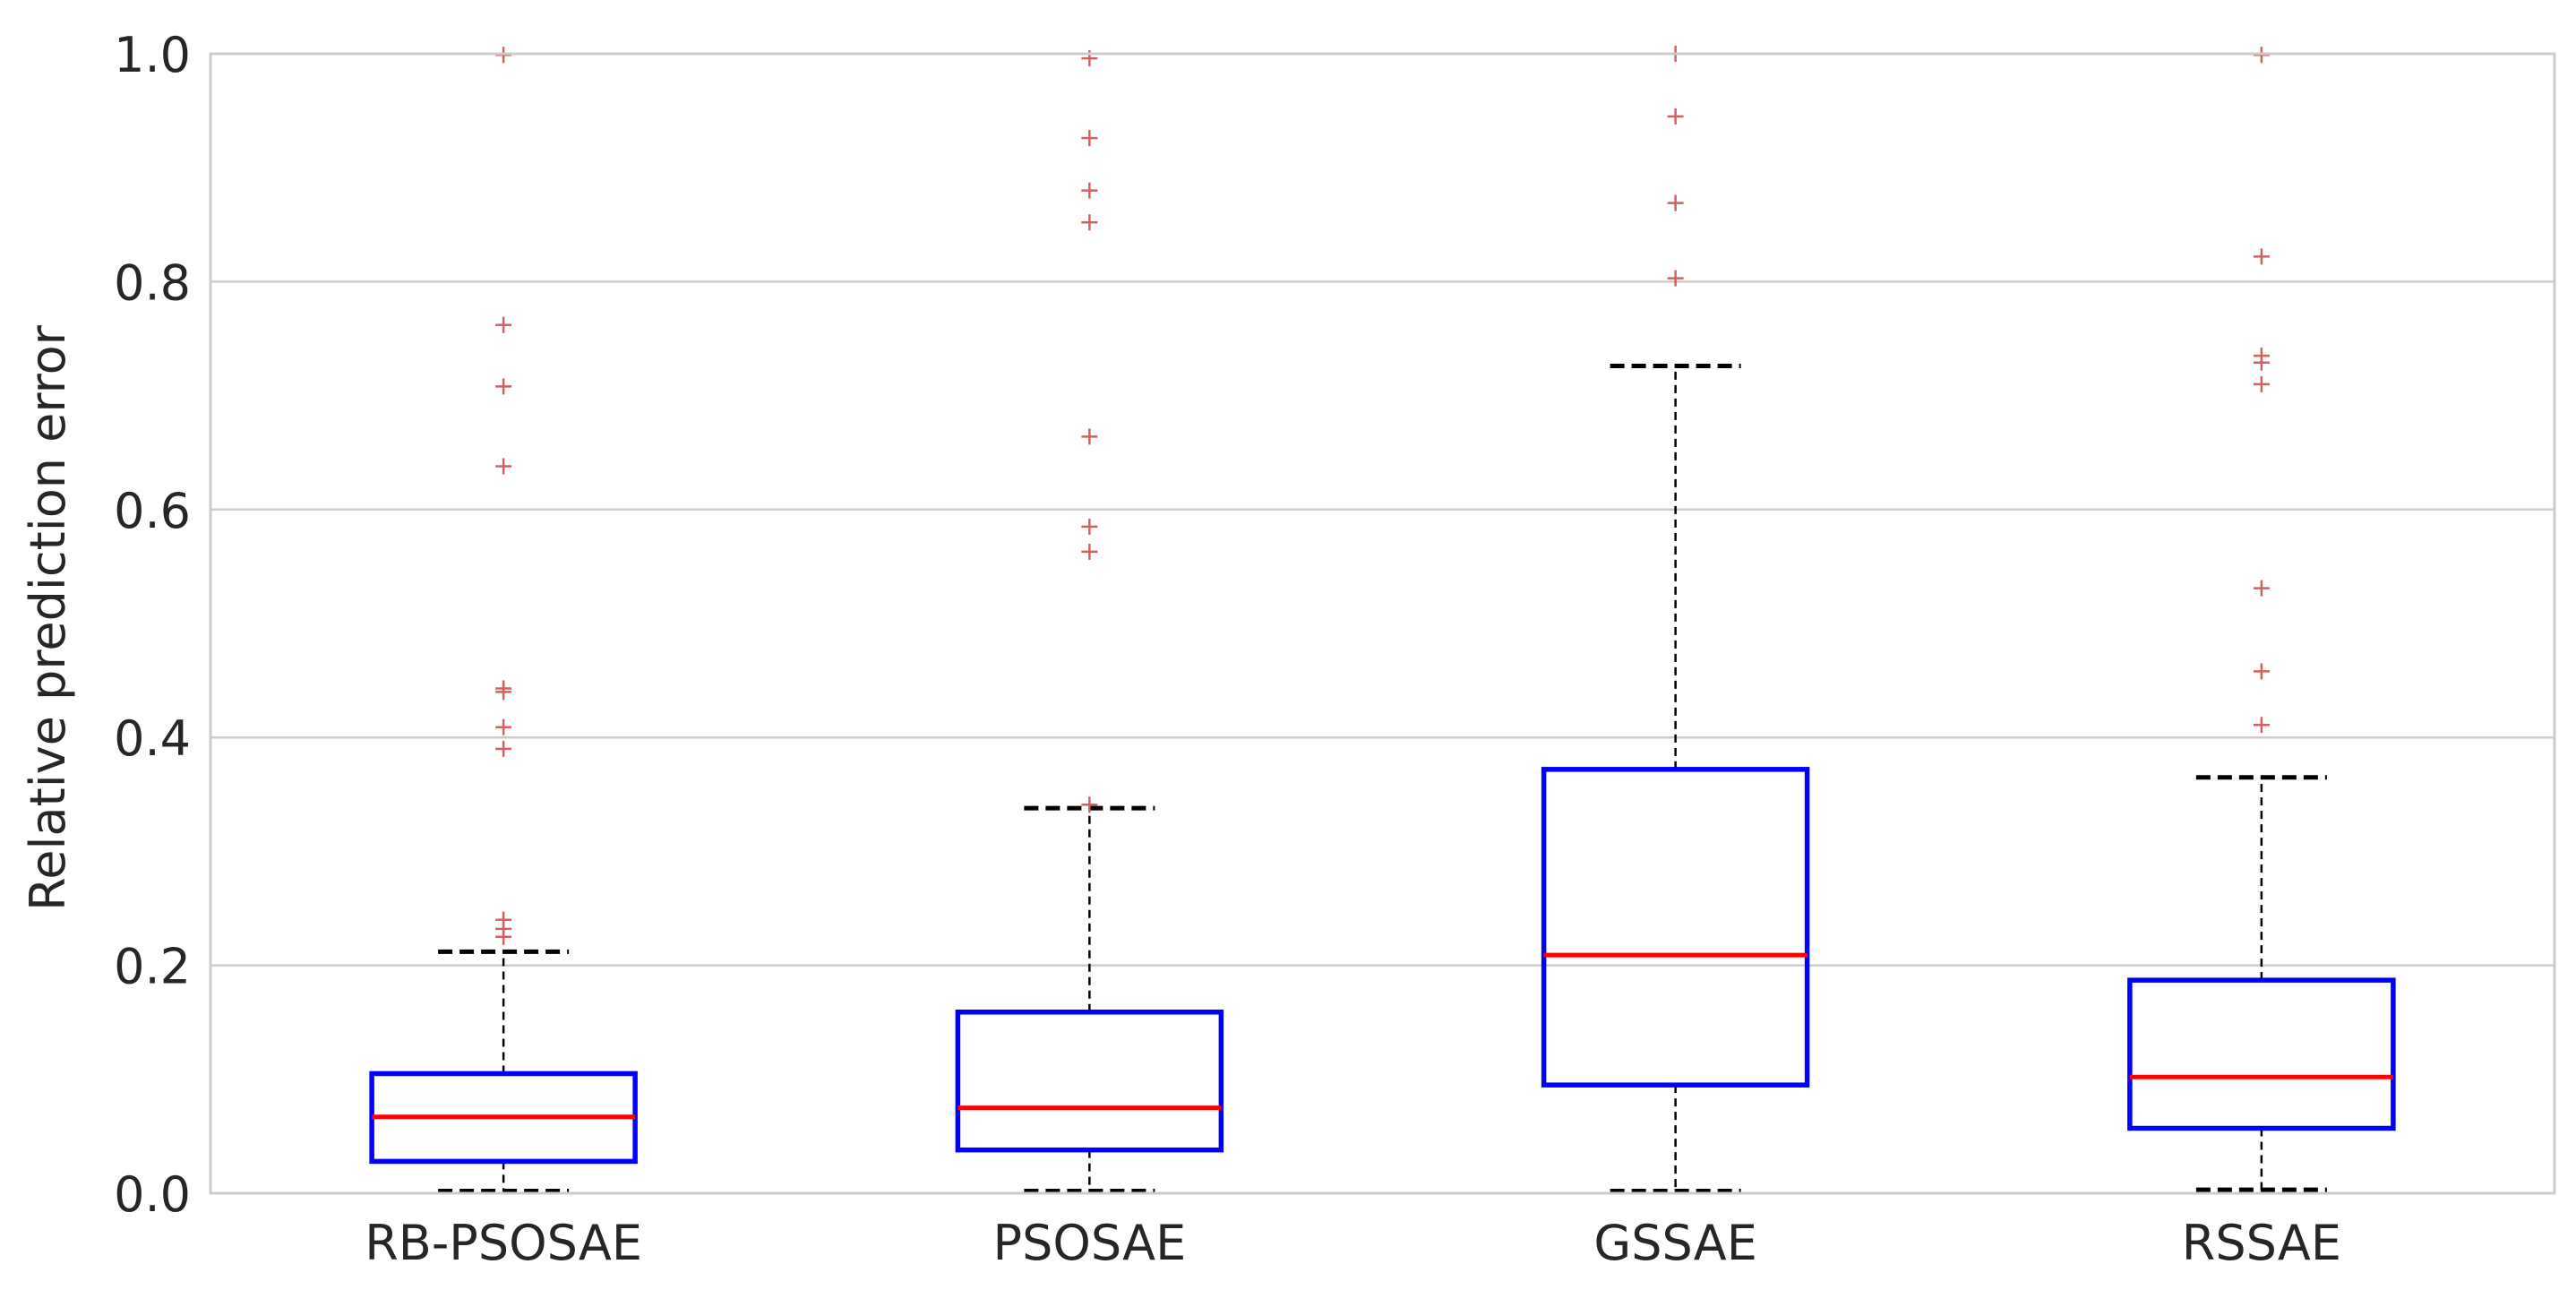 This screenshot has width=2576, height=1290. Describe the element at coordinates (152, 282) in the screenshot. I see `y-tick-label: 0.8` at that location.